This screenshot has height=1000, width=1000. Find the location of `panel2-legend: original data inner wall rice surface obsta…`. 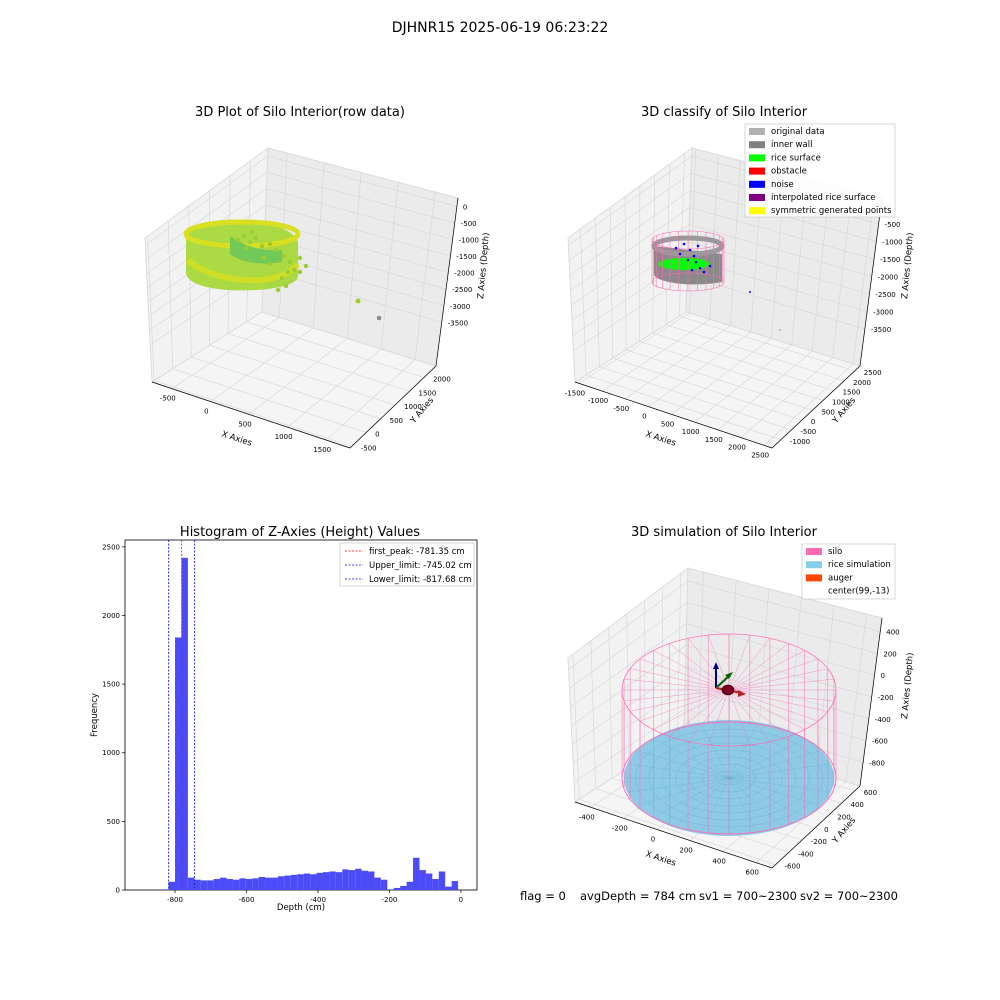

panel2-legend: original data inner wall rice surface obsta… is located at coordinates (820, 170).